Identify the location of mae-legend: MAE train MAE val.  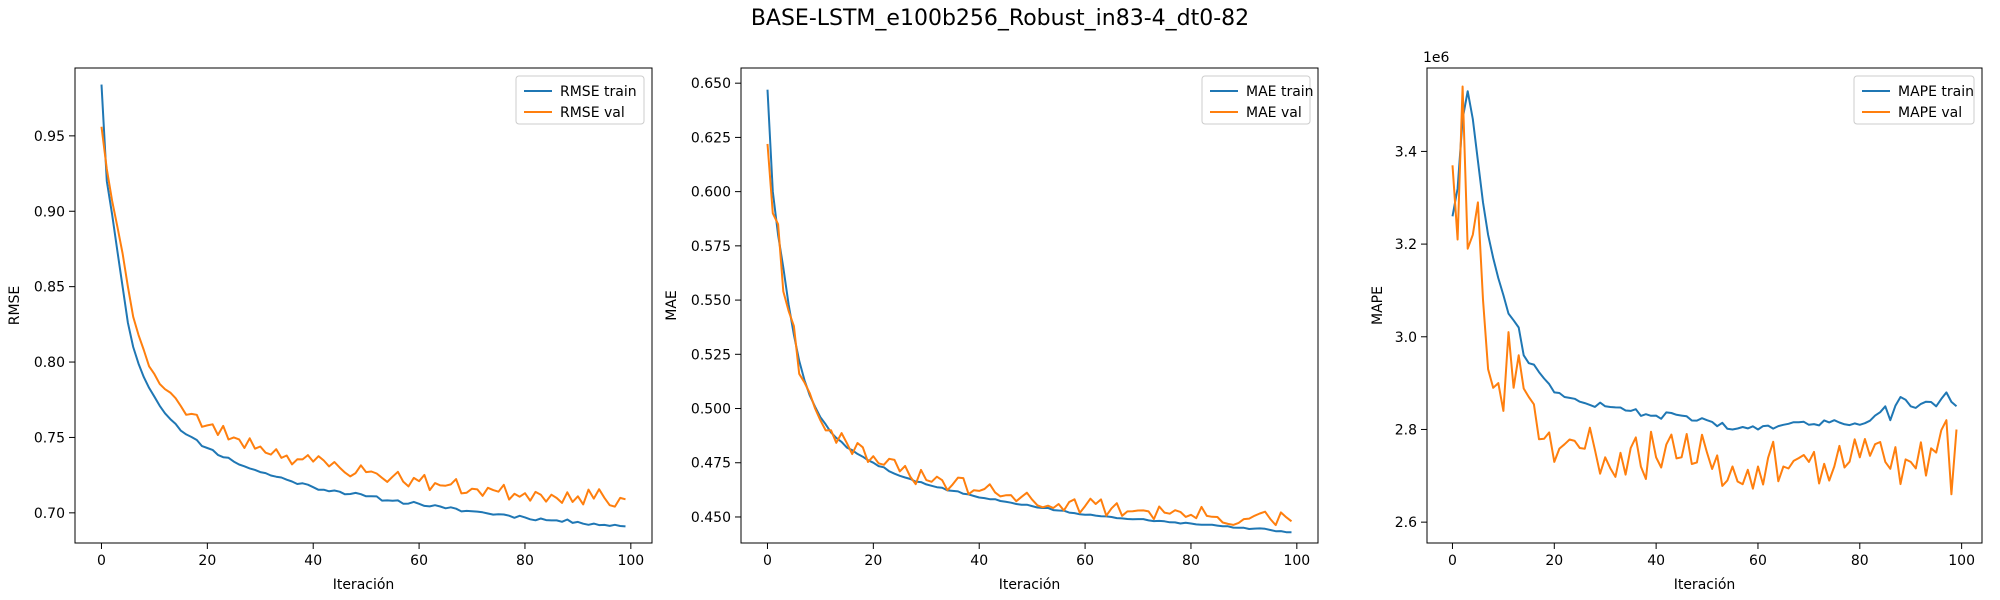
(1257, 100).